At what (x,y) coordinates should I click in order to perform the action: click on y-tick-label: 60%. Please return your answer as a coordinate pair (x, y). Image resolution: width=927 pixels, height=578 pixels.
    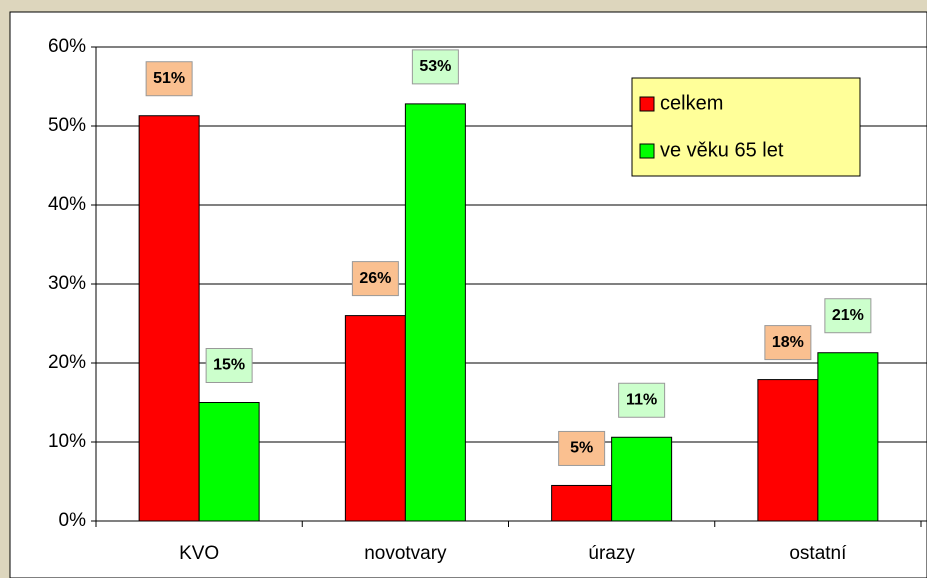
    Looking at the image, I should click on (67, 46).